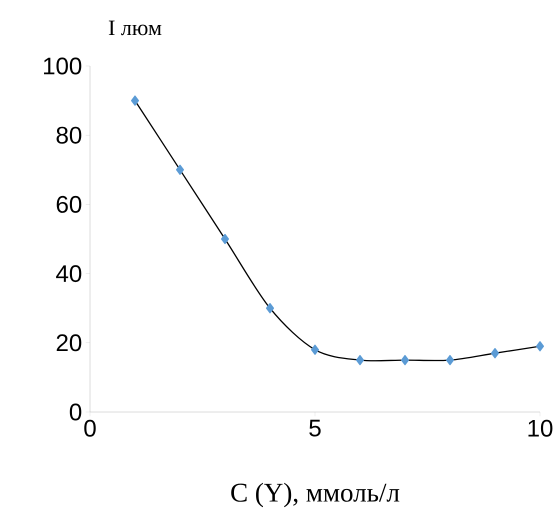 Image resolution: width=559 pixels, height=513 pixels. Describe the element at coordinates (69, 343) in the screenshot. I see `y-tick-label: 20` at that location.